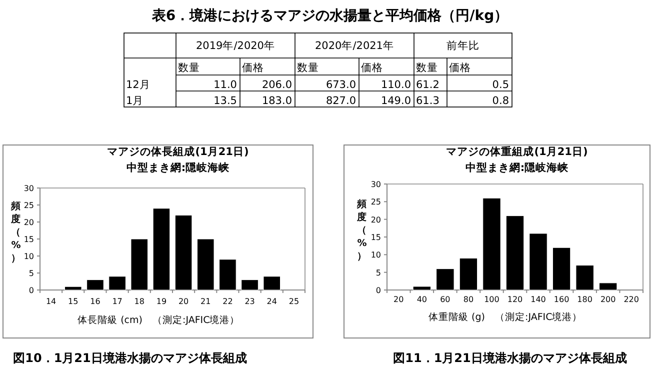 The width and height of the screenshot is (656, 378). What do you see at coordinates (178, 151) in the screenshot?
I see `chart-title: マアジの体長組成(1月21日)` at bounding box center [178, 151].